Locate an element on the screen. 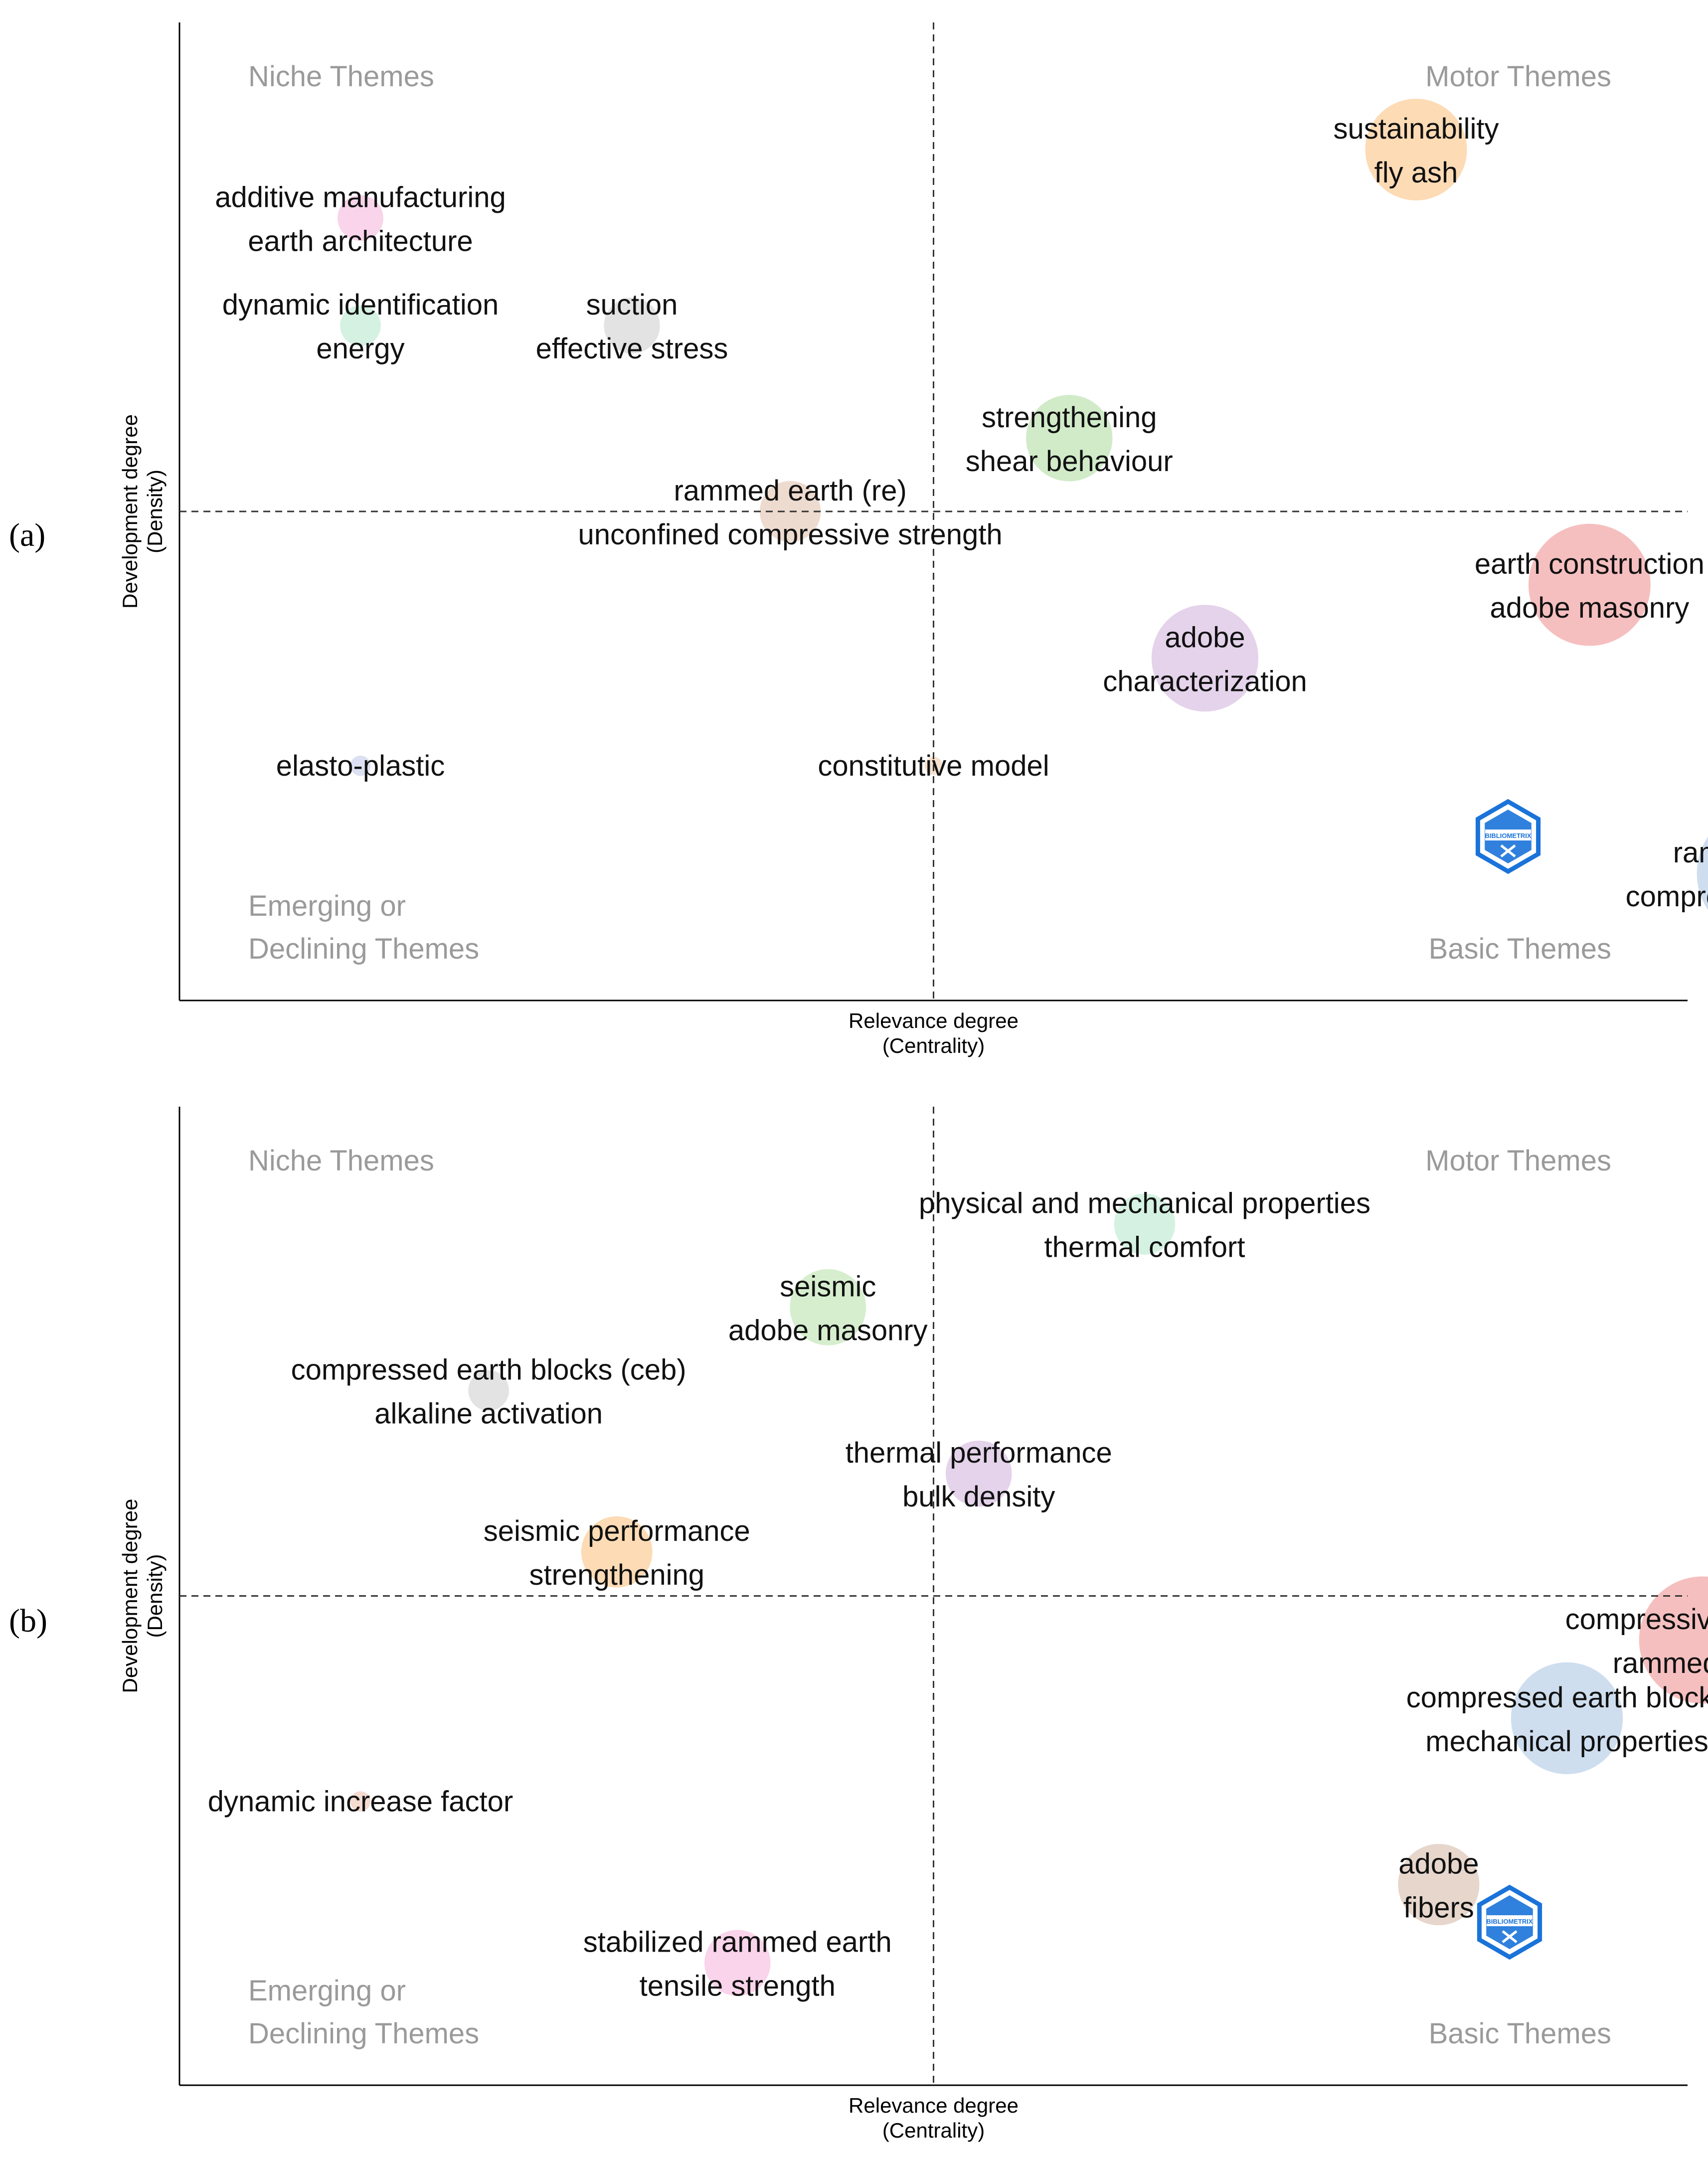 Image resolution: width=1708 pixels, height=2159 pixels. cluster-label: physical and mechanical properties is located at coordinates (1144, 1203).